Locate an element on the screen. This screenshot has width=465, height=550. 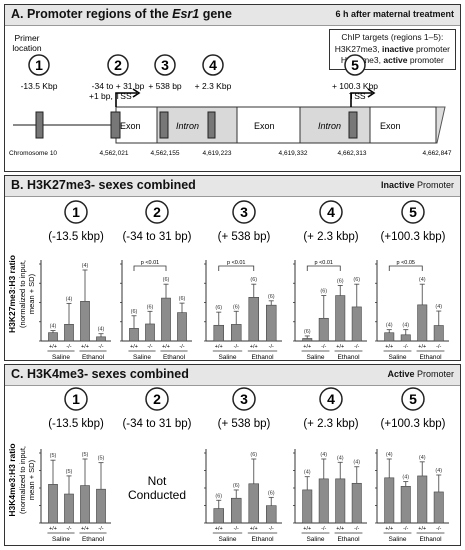
region-position-label: -34 to + 31 bp is located at coordinates (118, 86).